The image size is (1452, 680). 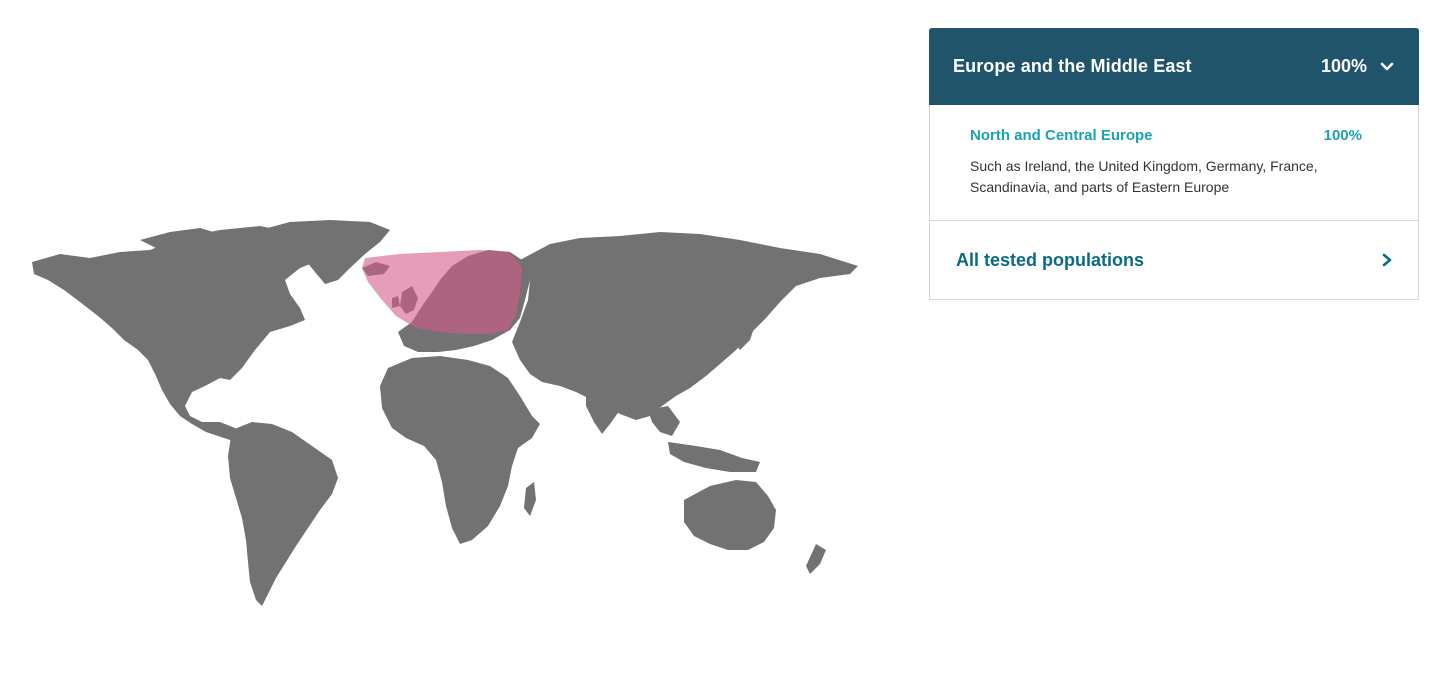 What do you see at coordinates (1166, 135) in the screenshot?
I see `subregion-row: North and Central Europe 100%` at bounding box center [1166, 135].